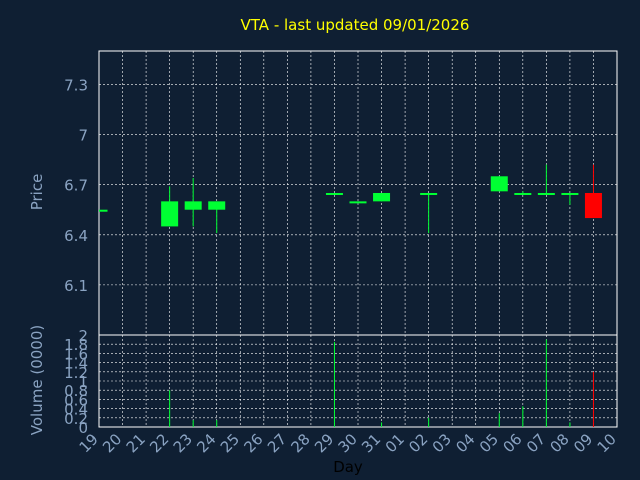 Image resolution: width=640 pixels, height=480 pixels. Describe the element at coordinates (112, 443) in the screenshot. I see `x-tick-label: 20` at that location.